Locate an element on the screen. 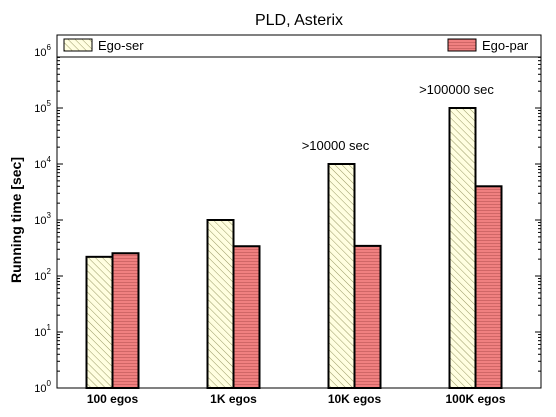 The image size is (556, 417). legend: Ego-ser Ego-par is located at coordinates (299, 46).